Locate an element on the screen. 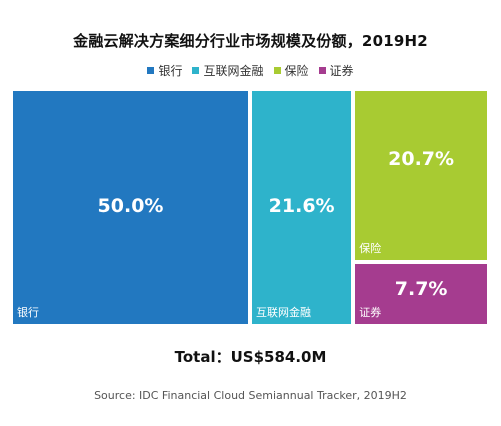  legend-item-internet-finance: 互联网金融 is located at coordinates (228, 70).